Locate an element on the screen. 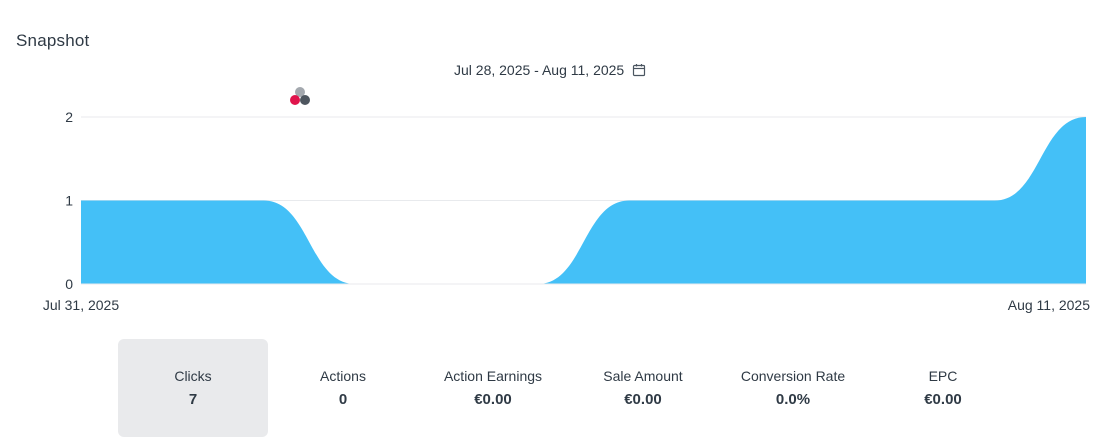  metric-label: Actions is located at coordinates (343, 376).